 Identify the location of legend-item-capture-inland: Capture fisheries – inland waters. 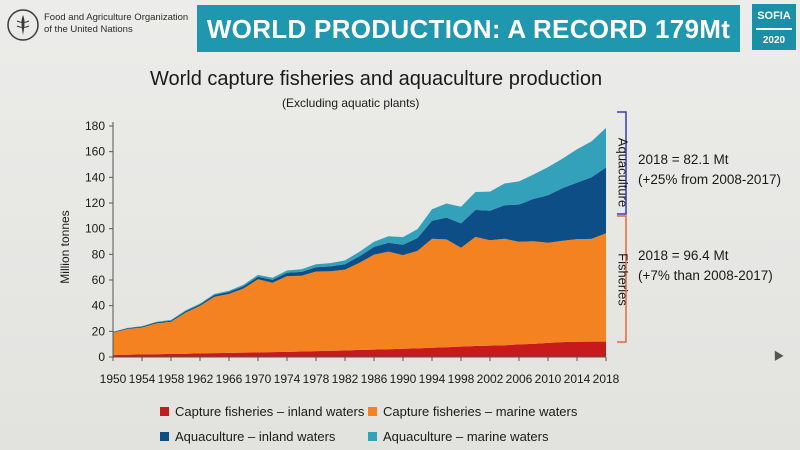
(262, 411).